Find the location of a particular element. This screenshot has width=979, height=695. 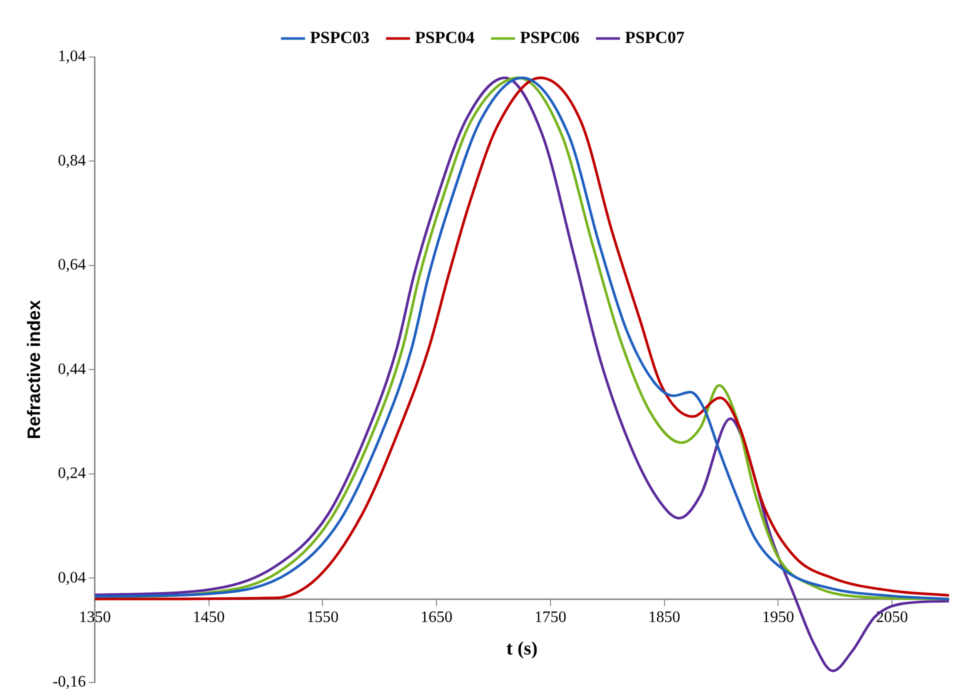

x-tick-label: 1550 is located at coordinates (322, 617).